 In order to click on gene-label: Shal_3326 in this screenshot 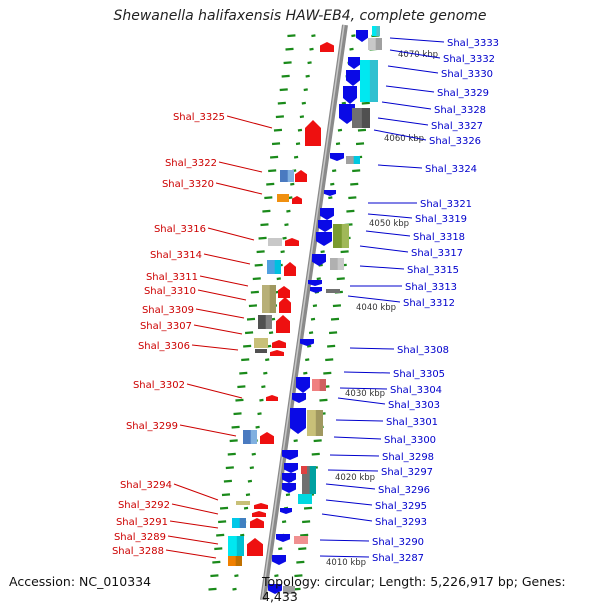, I will do `click(455, 141)`.